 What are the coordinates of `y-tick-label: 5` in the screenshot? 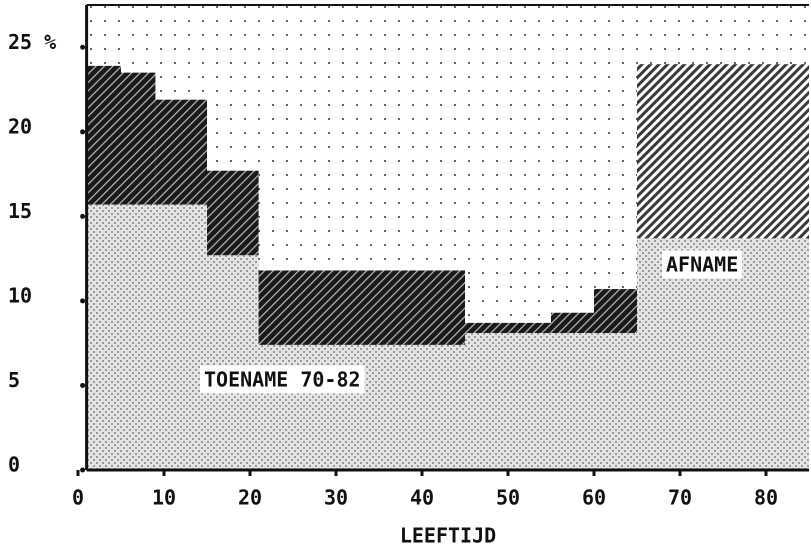 It's located at (14, 380).